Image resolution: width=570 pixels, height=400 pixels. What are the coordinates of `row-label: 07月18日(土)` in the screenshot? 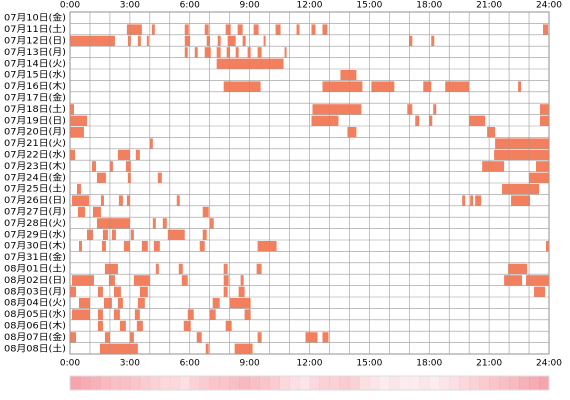 It's located at (35, 109).